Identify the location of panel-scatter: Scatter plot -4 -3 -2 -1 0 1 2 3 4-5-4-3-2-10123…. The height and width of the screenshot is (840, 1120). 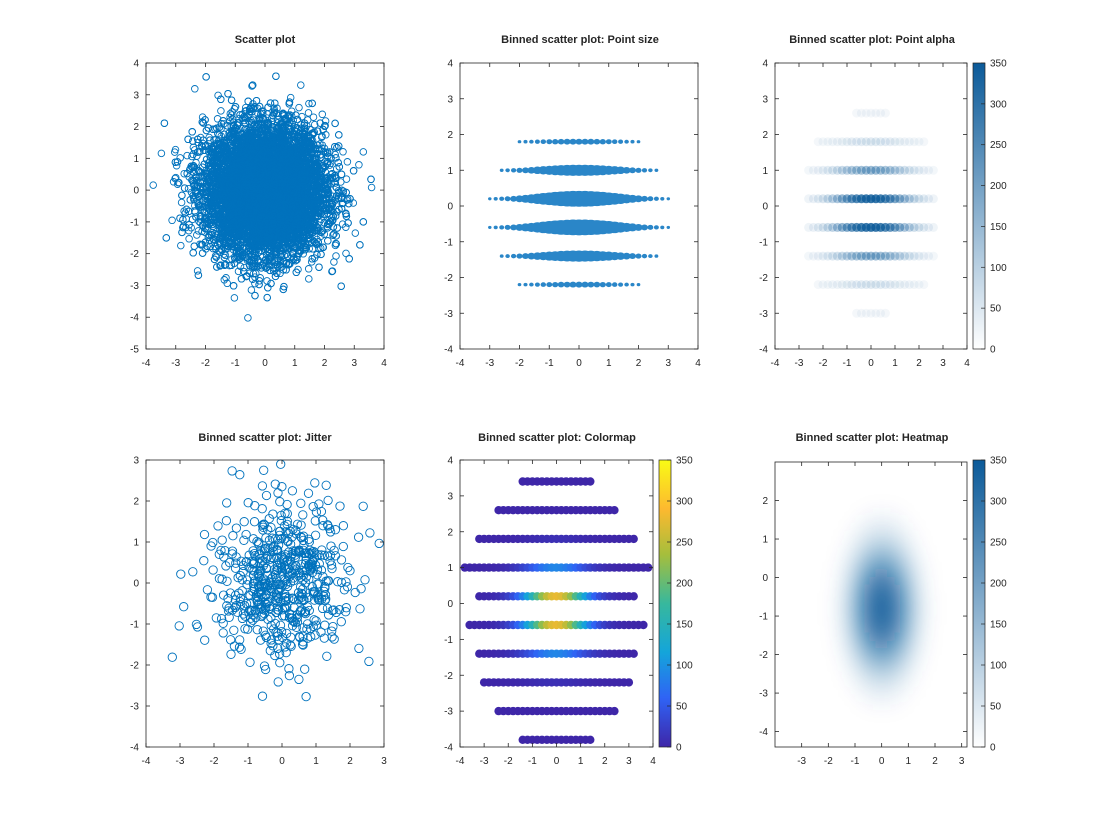
(258, 201).